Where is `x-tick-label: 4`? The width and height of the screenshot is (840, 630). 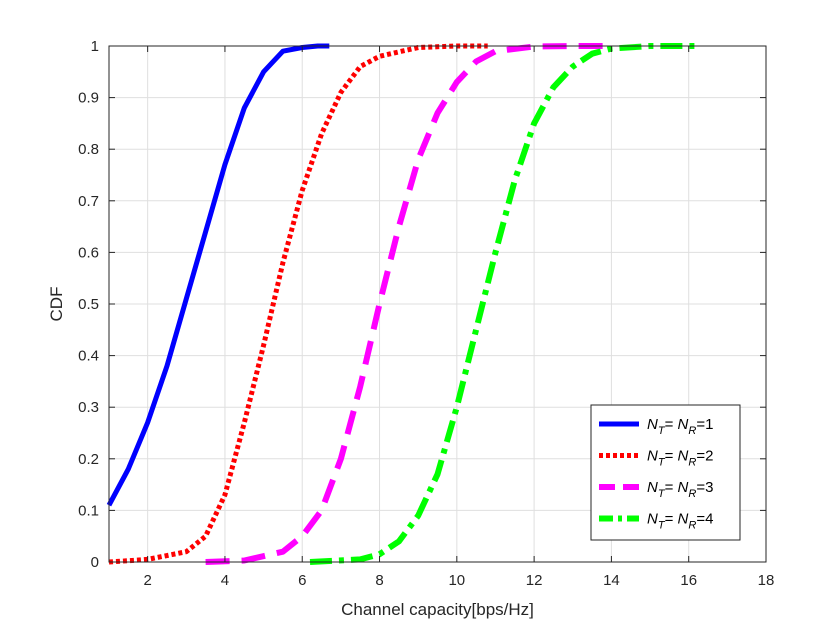 x-tick-label: 4 is located at coordinates (225, 580).